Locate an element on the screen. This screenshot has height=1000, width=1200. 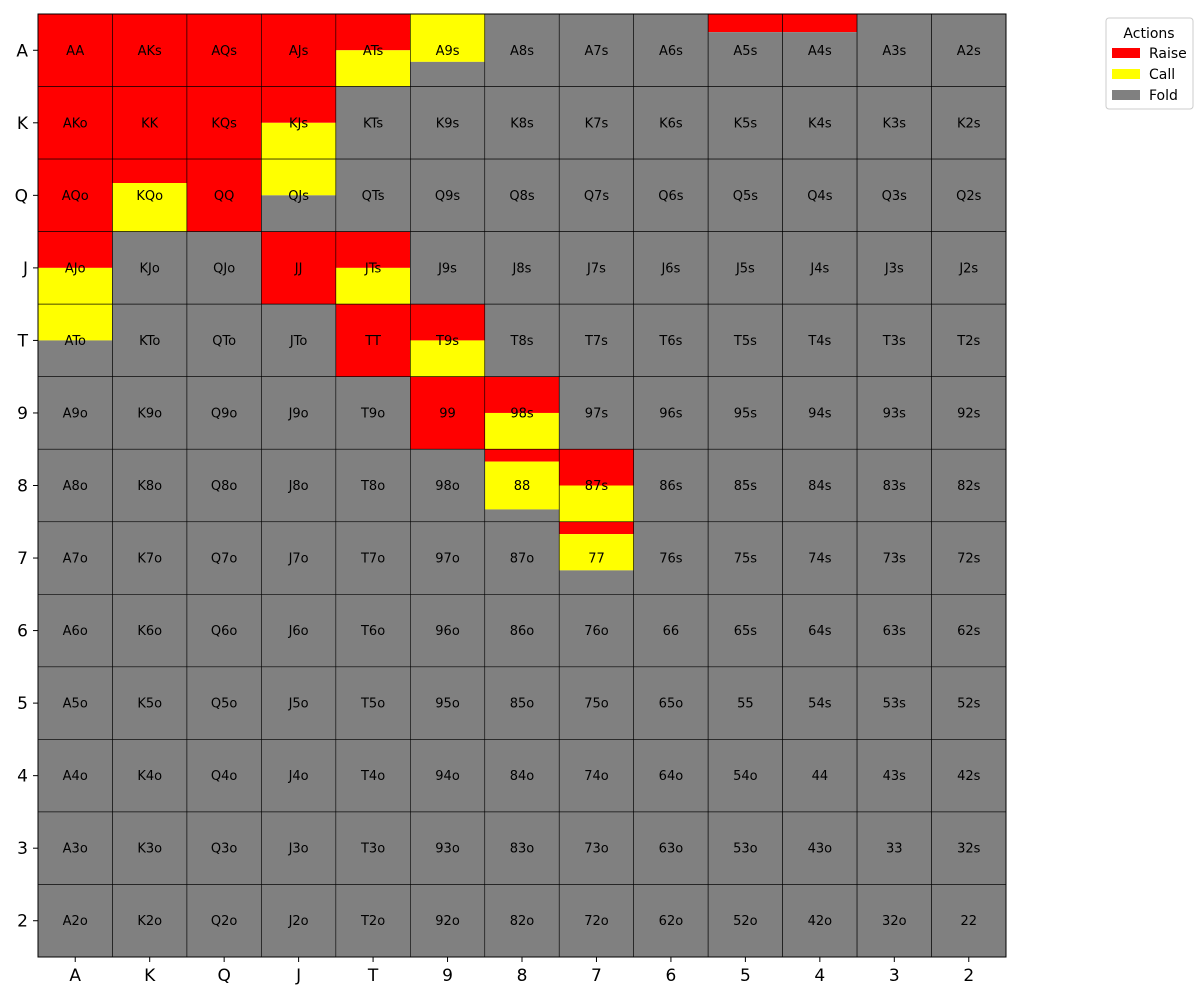
cell-75s-fold is located at coordinates (745, 558).